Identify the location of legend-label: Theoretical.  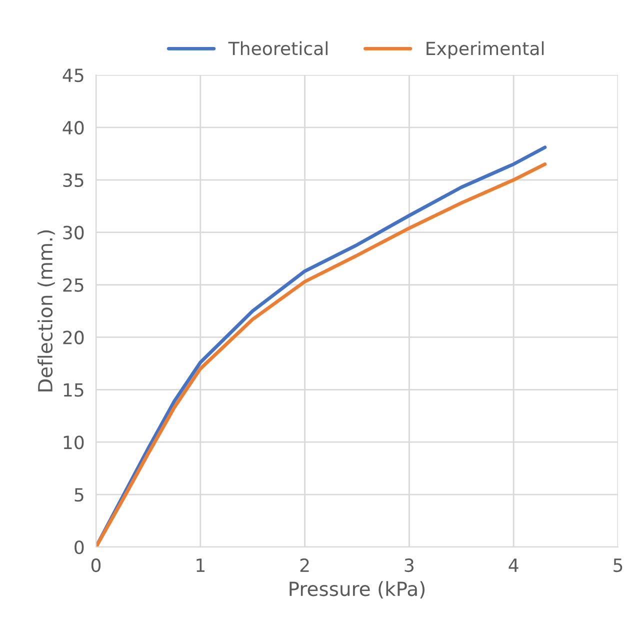
(278, 48).